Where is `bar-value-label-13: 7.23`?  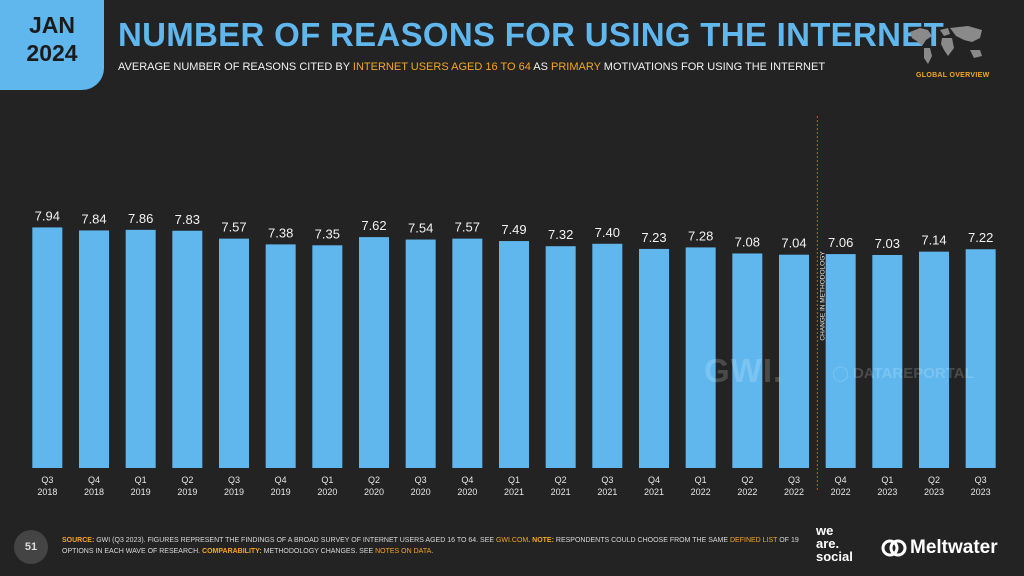
bar-value-label-13: 7.23 is located at coordinates (653, 237).